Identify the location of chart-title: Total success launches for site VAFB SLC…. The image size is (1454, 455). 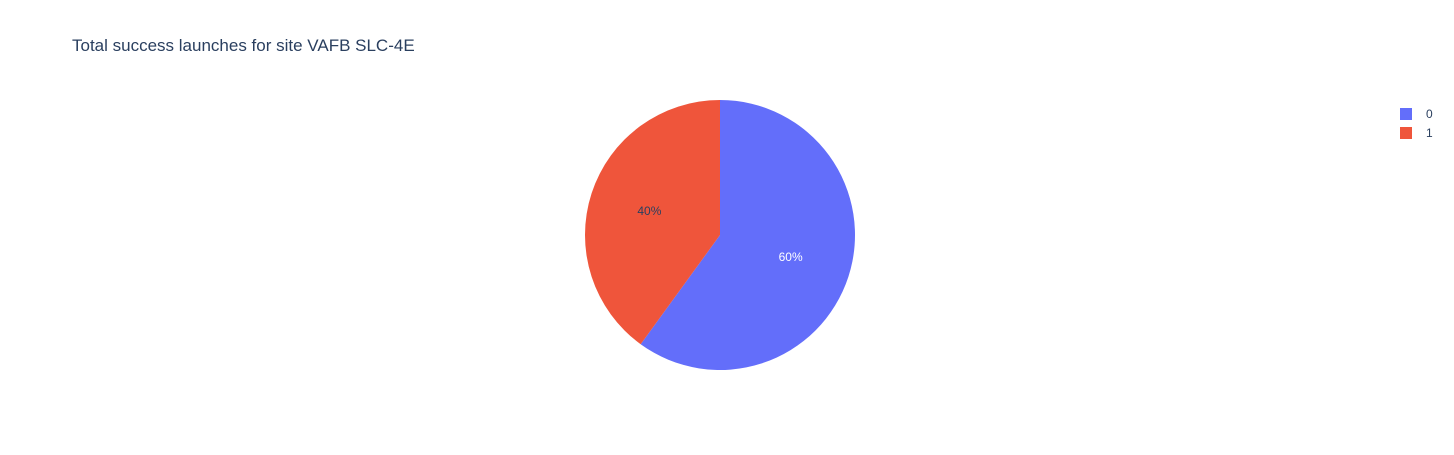
(243, 45).